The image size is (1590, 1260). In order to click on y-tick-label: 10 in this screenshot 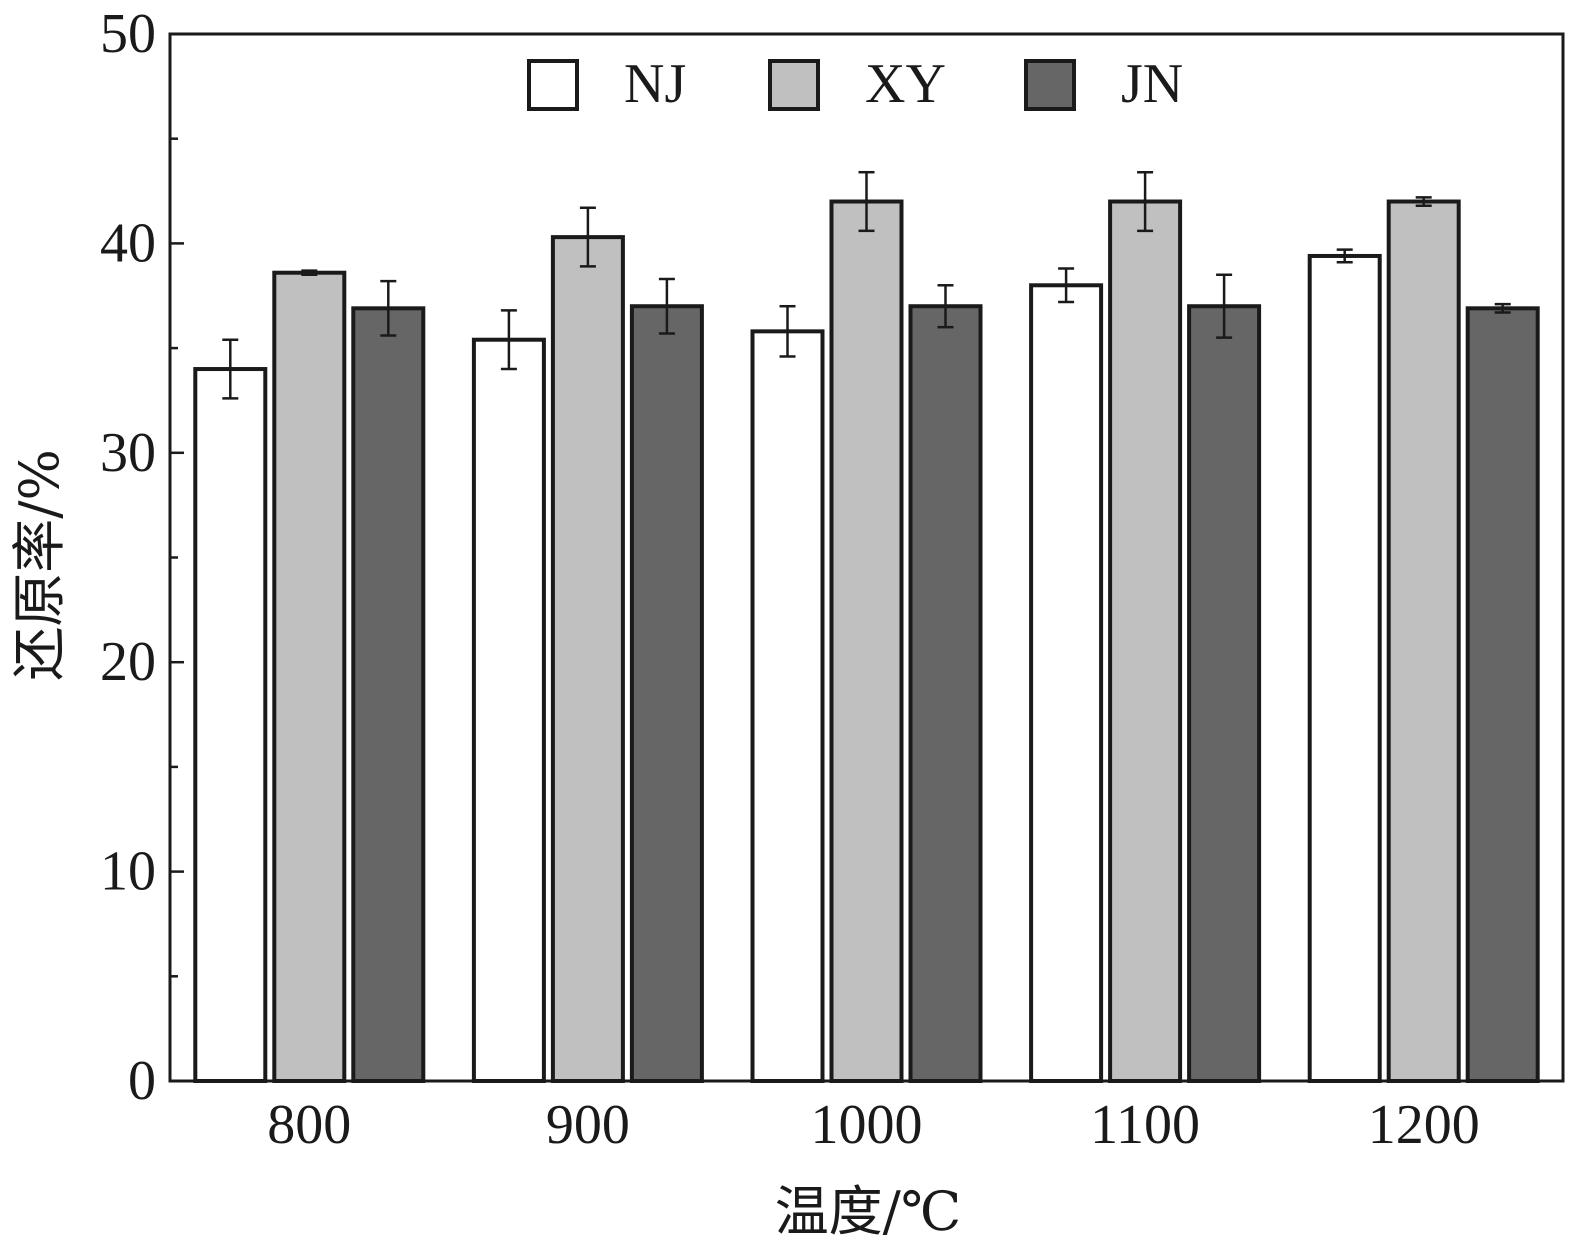, I will do `click(128, 872)`.